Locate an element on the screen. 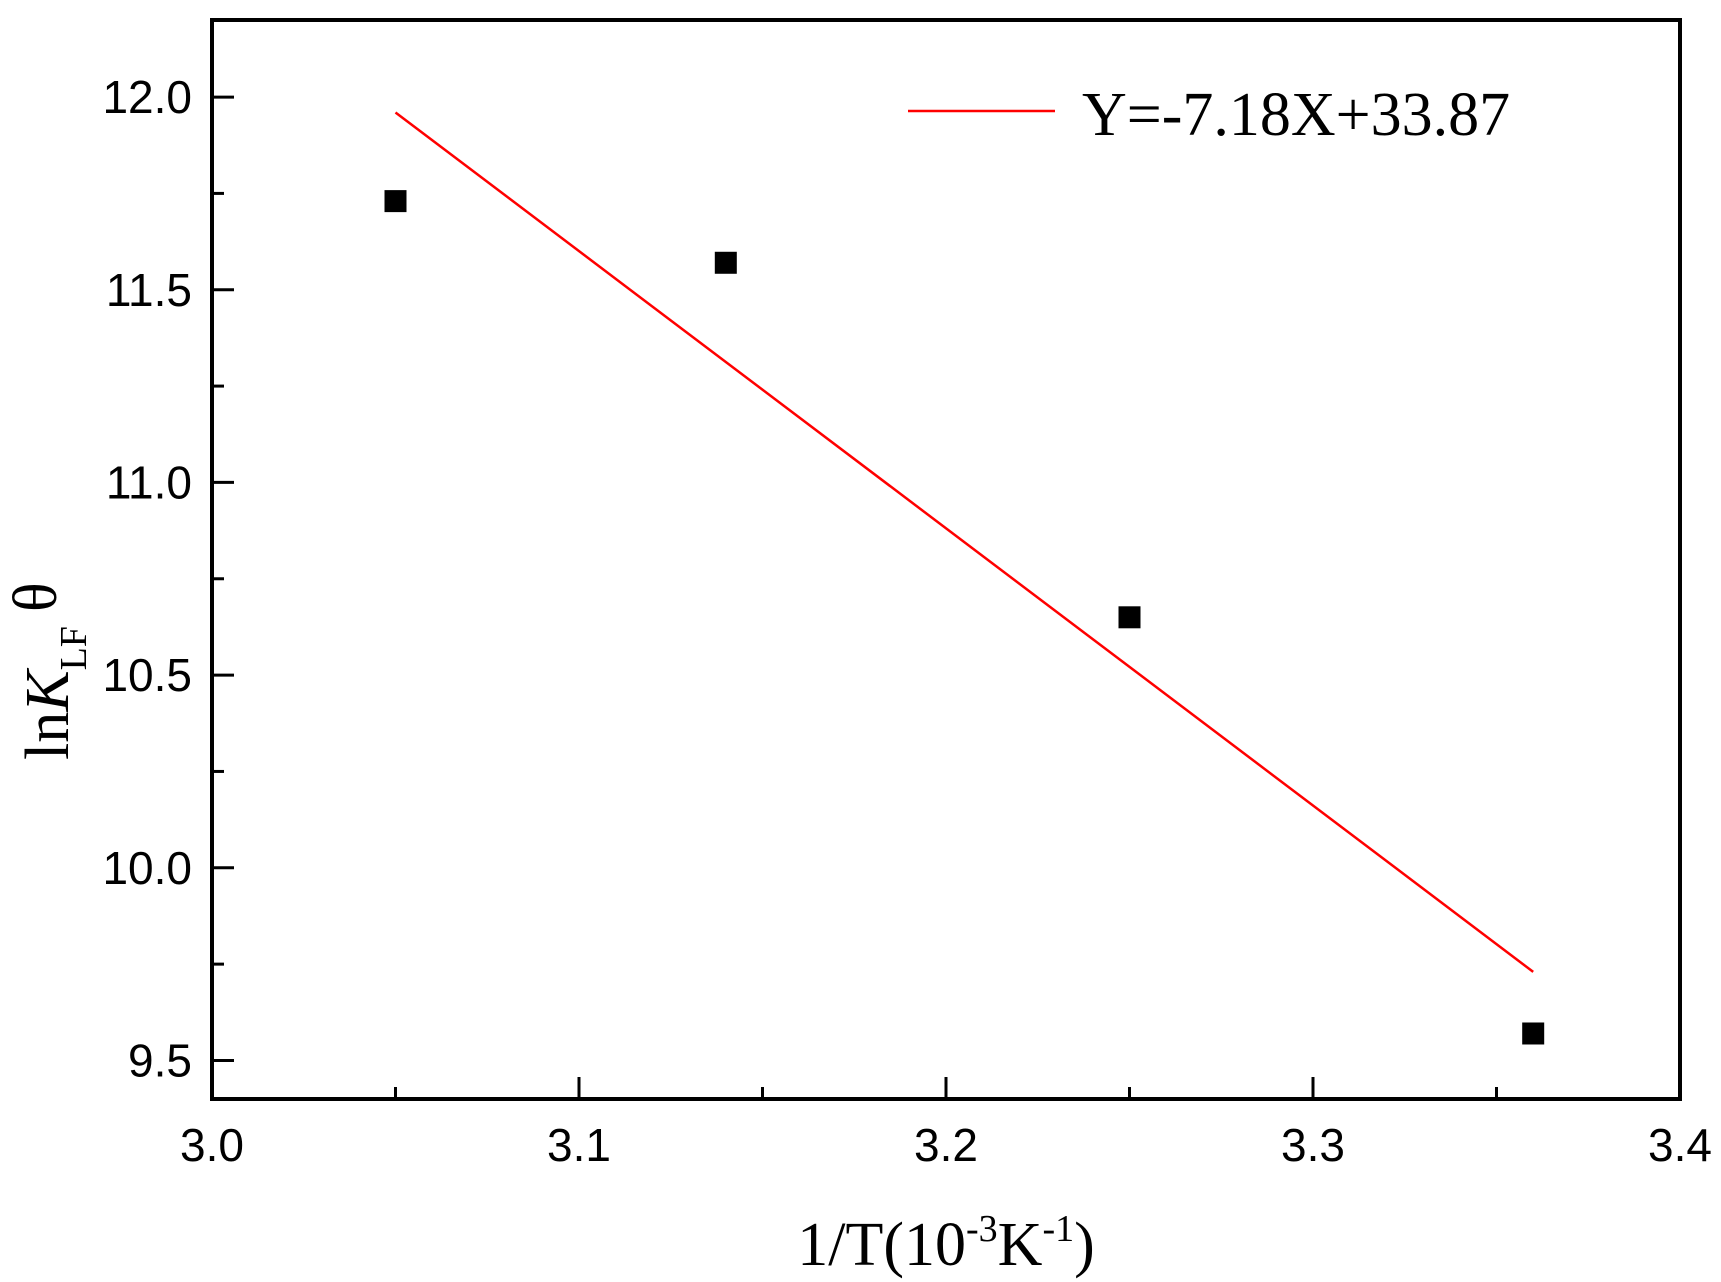 This screenshot has width=1721, height=1282. y-tick-label: 9.5 is located at coordinates (160, 1060).